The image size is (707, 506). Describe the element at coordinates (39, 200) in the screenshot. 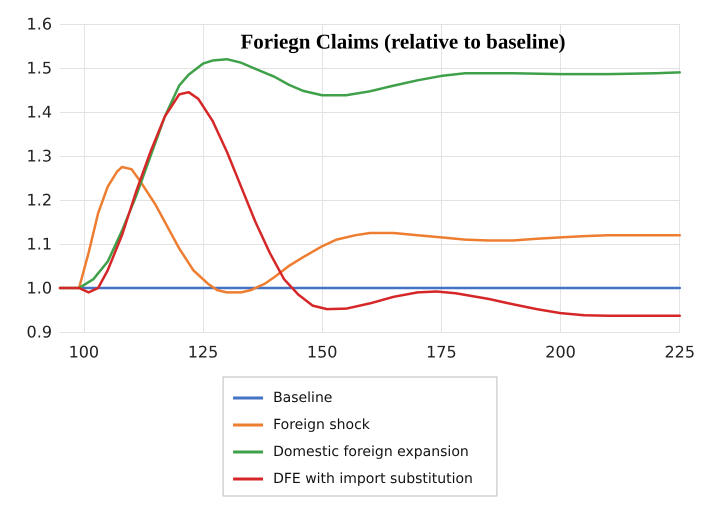

I see `y-tick-label: 1.2` at that location.